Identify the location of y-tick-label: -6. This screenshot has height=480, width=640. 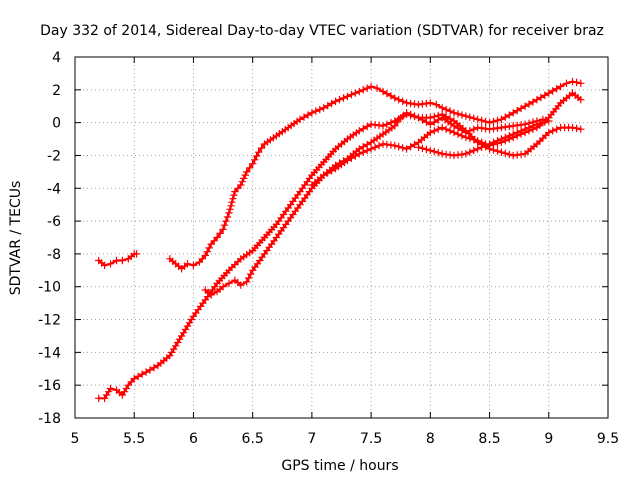
(54, 222).